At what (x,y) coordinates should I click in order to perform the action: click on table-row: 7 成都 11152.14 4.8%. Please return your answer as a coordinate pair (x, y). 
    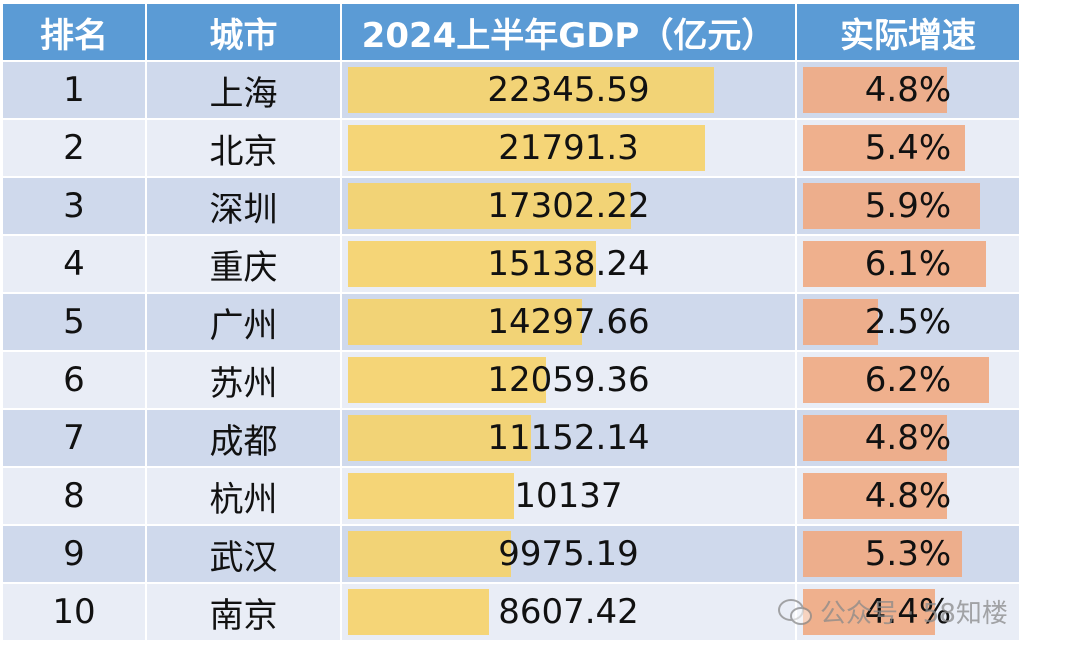
    Looking at the image, I should click on (511, 438).